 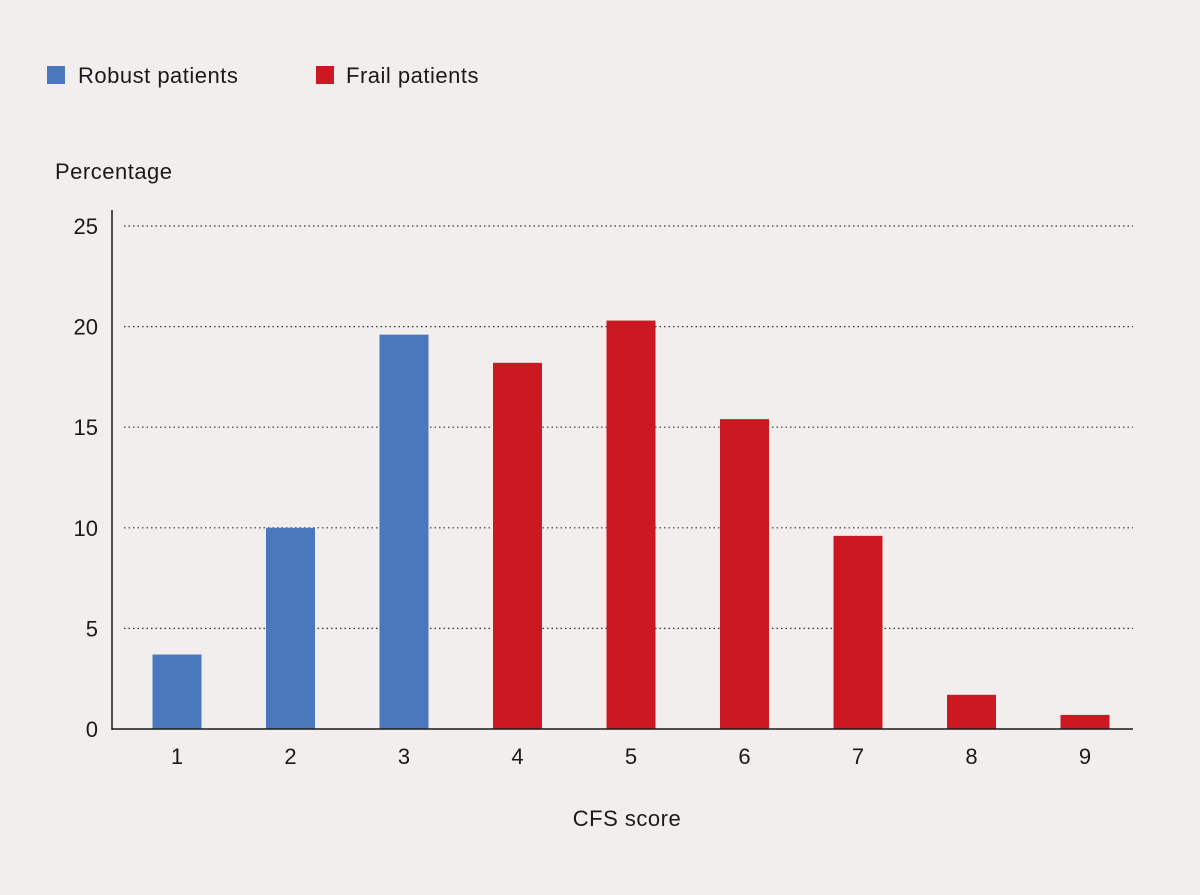 I want to click on x-axis-title: CFS score, so click(x=627, y=818).